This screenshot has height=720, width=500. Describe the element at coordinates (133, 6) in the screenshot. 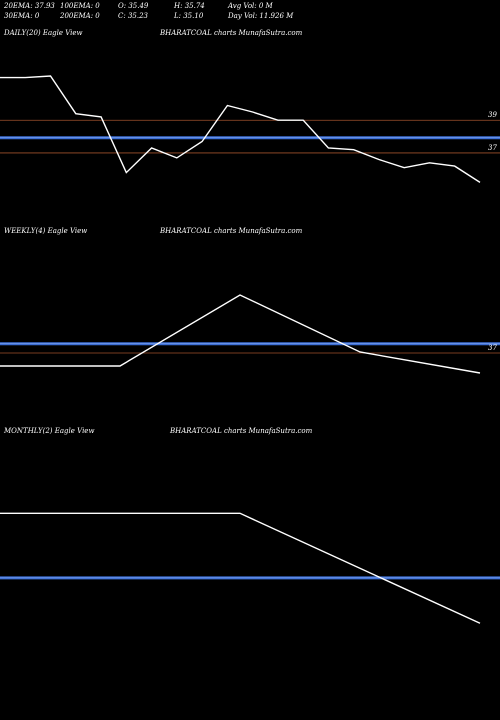

I see `open-stat: O: 35.49` at that location.